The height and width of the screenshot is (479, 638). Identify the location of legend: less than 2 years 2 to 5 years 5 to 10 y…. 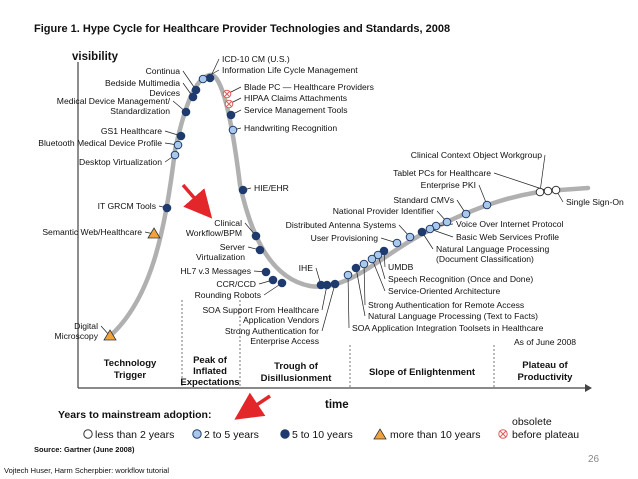
(331, 428).